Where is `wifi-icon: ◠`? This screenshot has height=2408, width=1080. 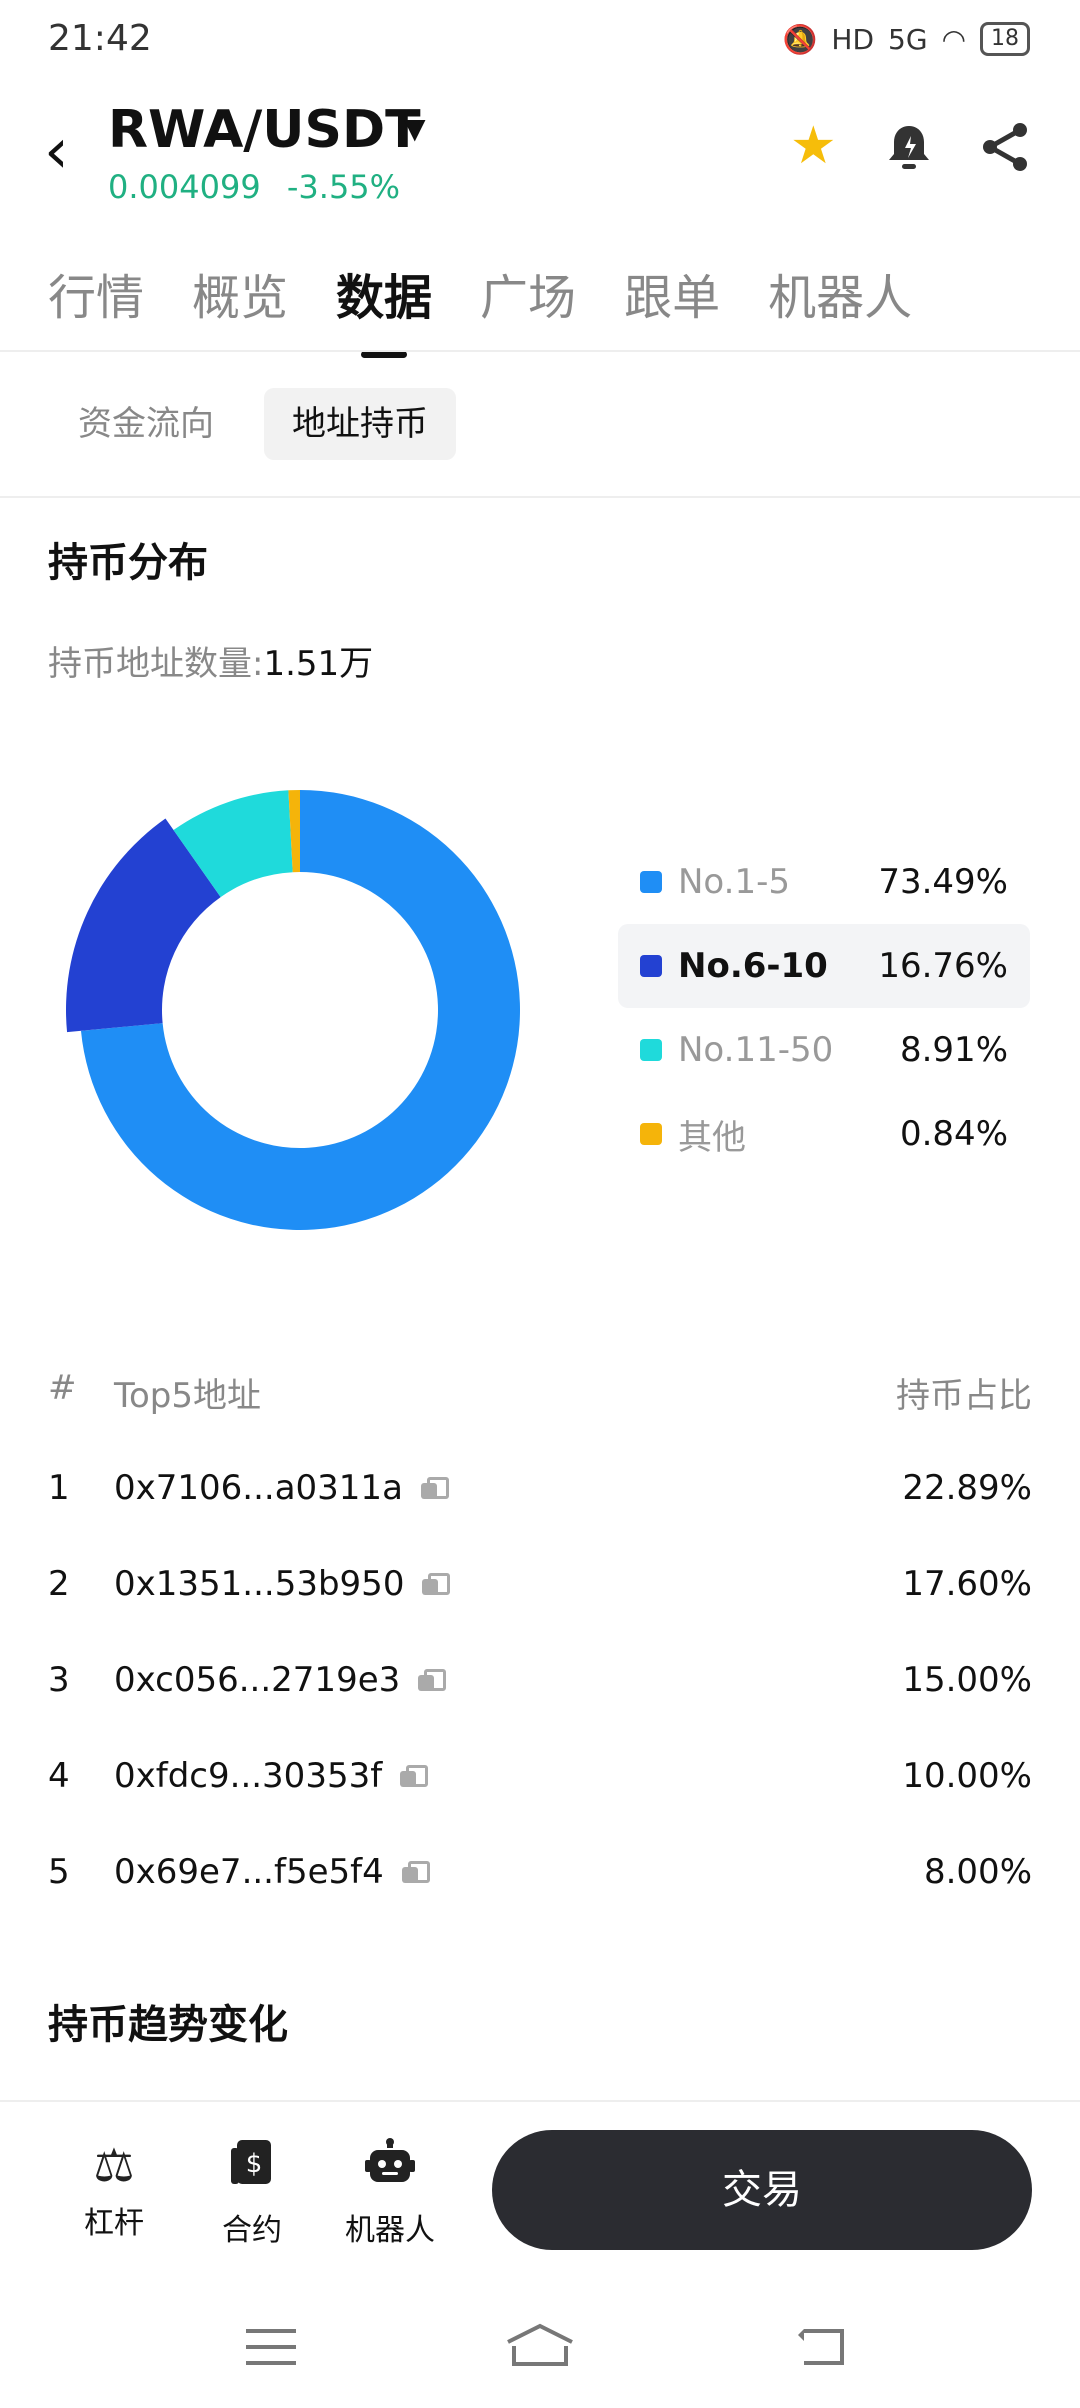 wifi-icon: ◠ is located at coordinates (953, 39).